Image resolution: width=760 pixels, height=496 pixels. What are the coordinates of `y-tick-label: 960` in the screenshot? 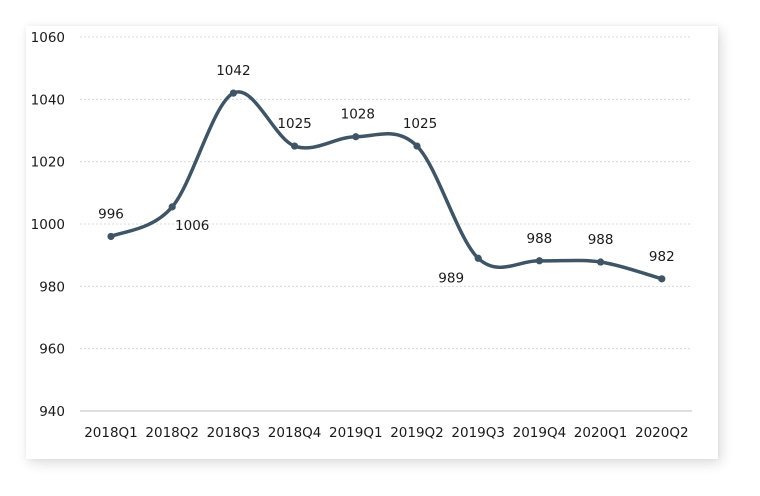 It's located at (52, 350).